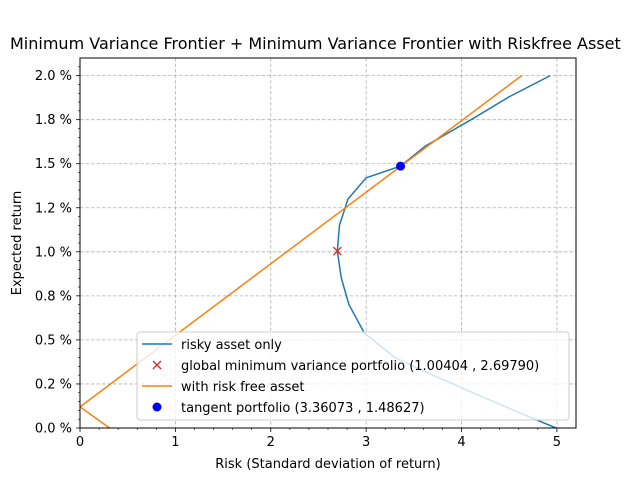  What do you see at coordinates (53, 252) in the screenshot?
I see `y-tick-label: 1.0 %` at bounding box center [53, 252].